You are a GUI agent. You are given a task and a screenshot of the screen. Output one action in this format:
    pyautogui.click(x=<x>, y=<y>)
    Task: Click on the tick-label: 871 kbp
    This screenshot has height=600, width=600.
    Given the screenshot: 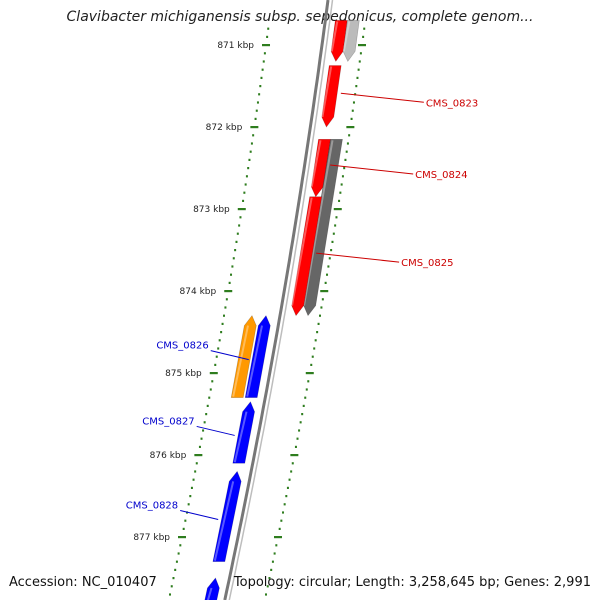 What is the action you would take?
    pyautogui.click(x=235, y=46)
    